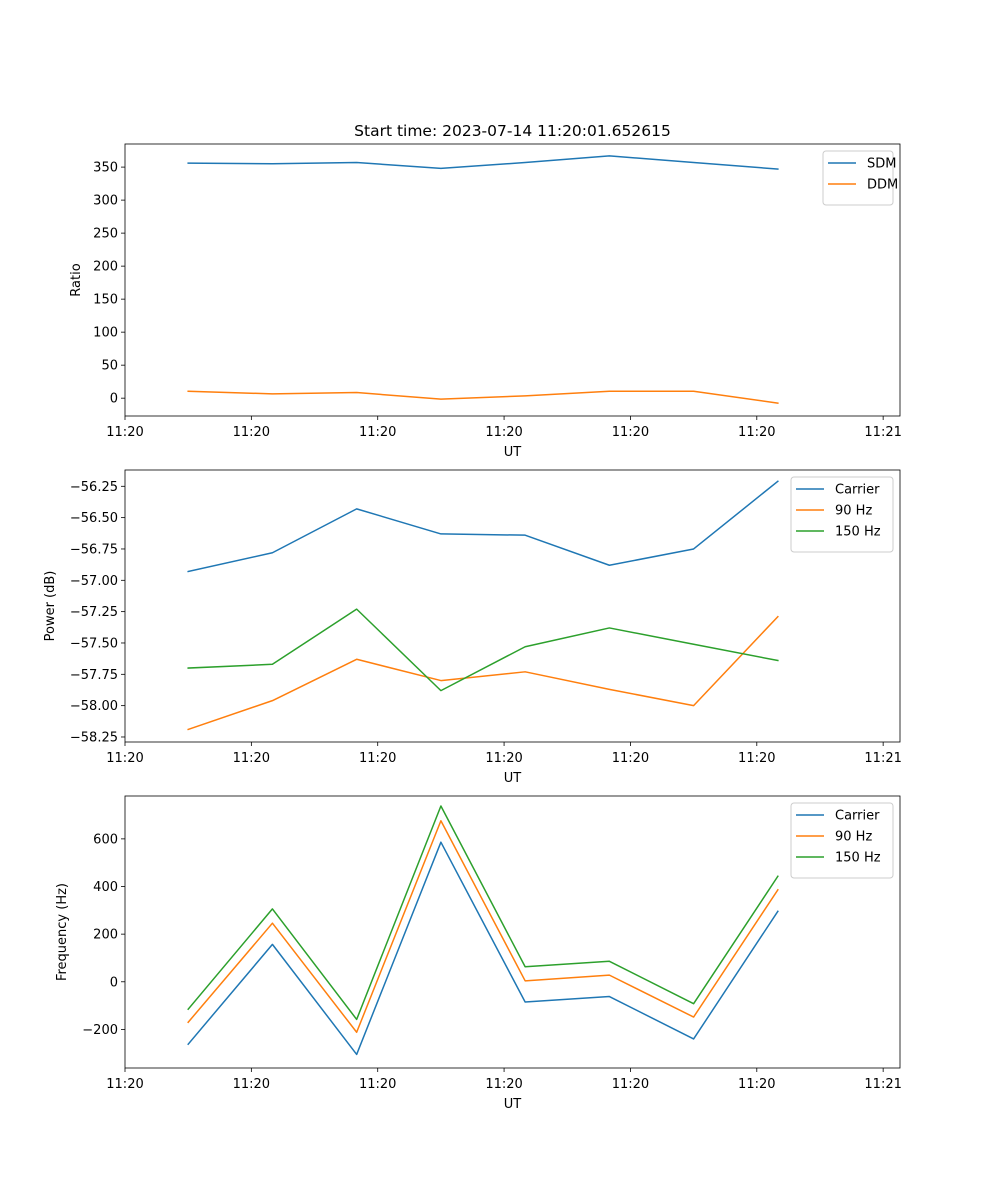  I want to click on y-tick-label: 600, so click(105, 839).